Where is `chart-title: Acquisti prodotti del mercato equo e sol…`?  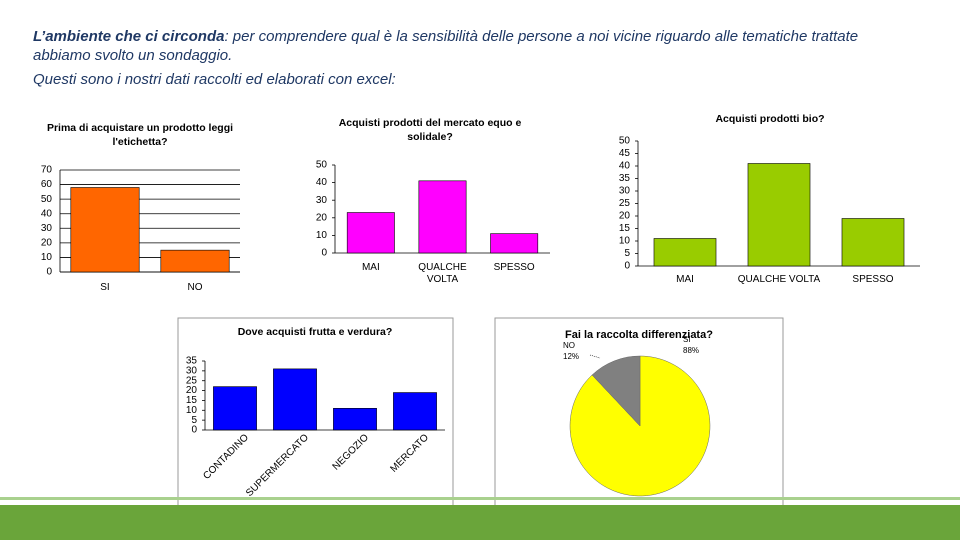
chart-title: Acquisti prodotti del mercato equo e sol… is located at coordinates (430, 130).